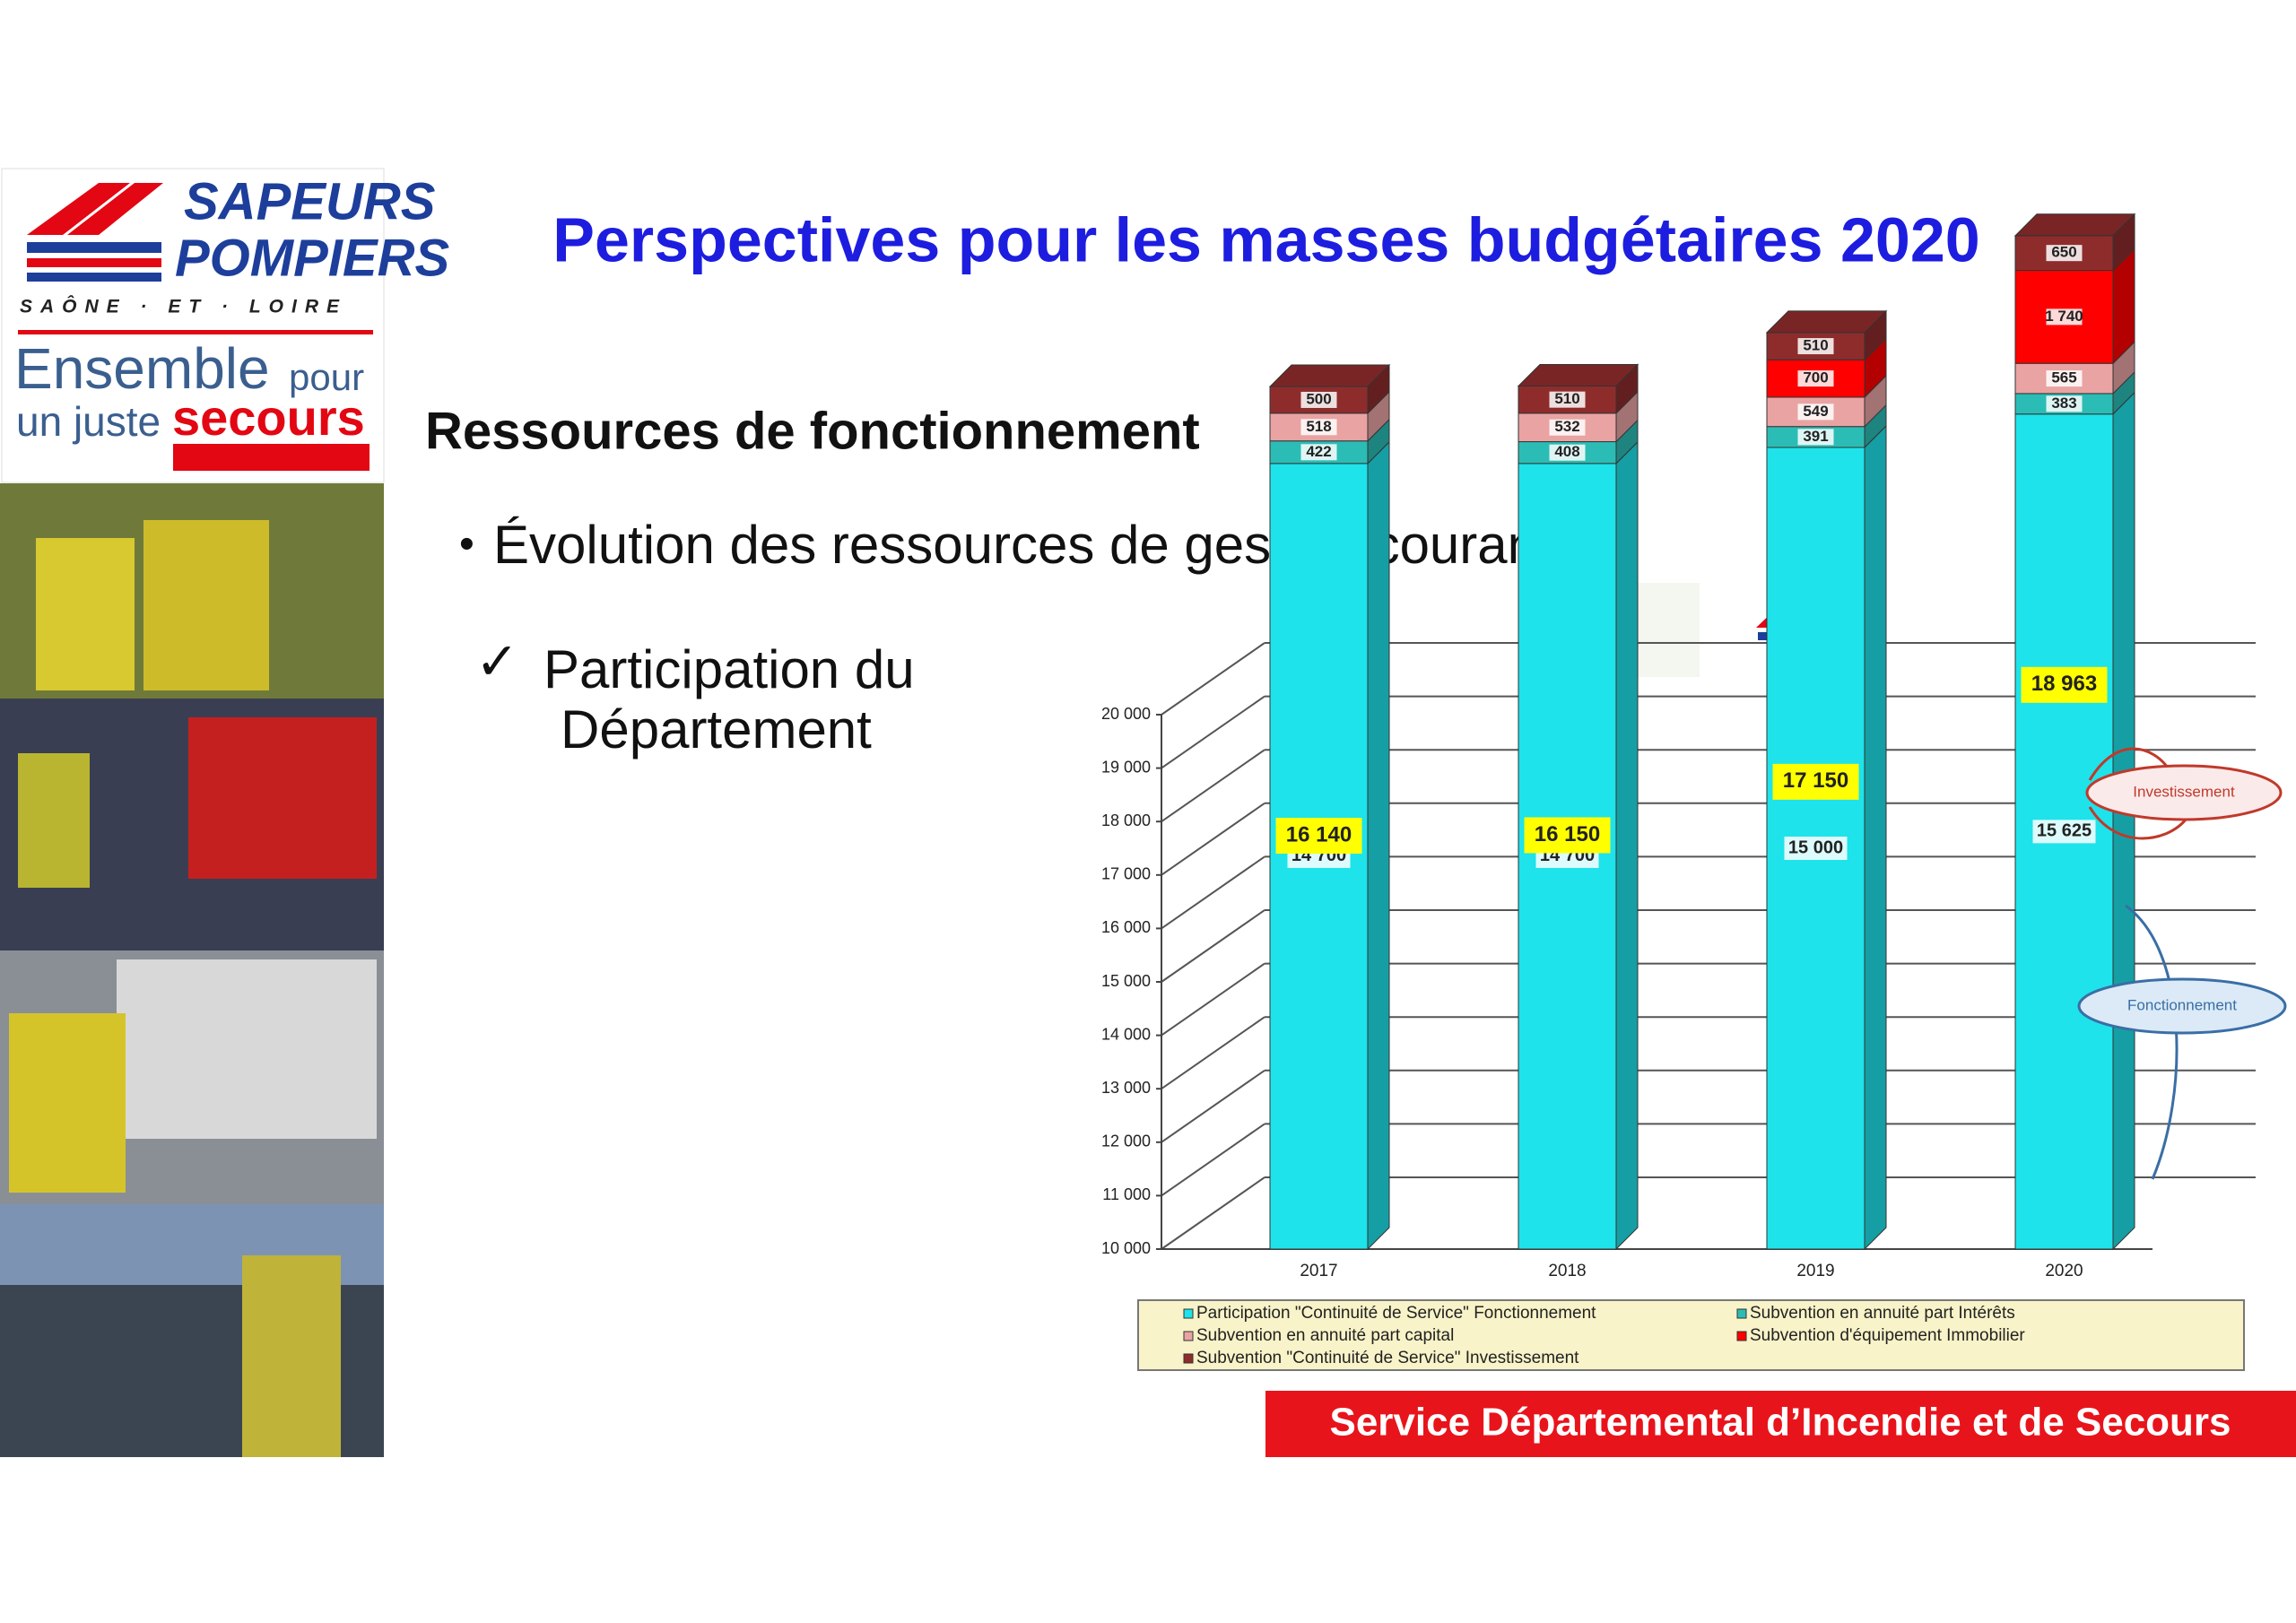 The height and width of the screenshot is (1623, 2296). Describe the element at coordinates (1567, 1271) in the screenshot. I see `x-tick-label: 2018` at that location.